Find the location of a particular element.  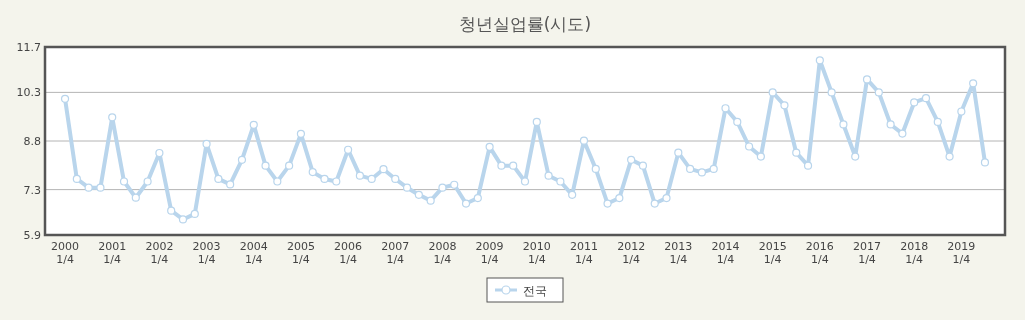

x-tick-label: 2017 1/4 is located at coordinates (867, 253).